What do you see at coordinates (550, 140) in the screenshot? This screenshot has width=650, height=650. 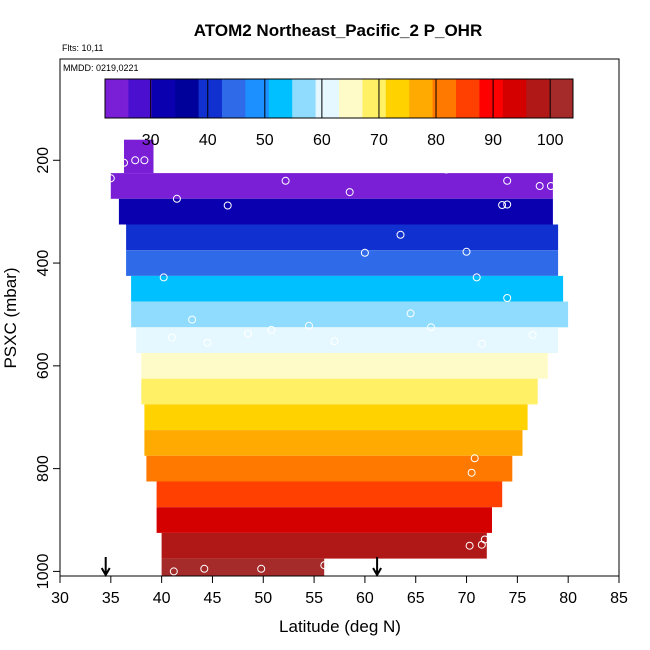 I see `colorbar-tick-label: 100` at bounding box center [550, 140].